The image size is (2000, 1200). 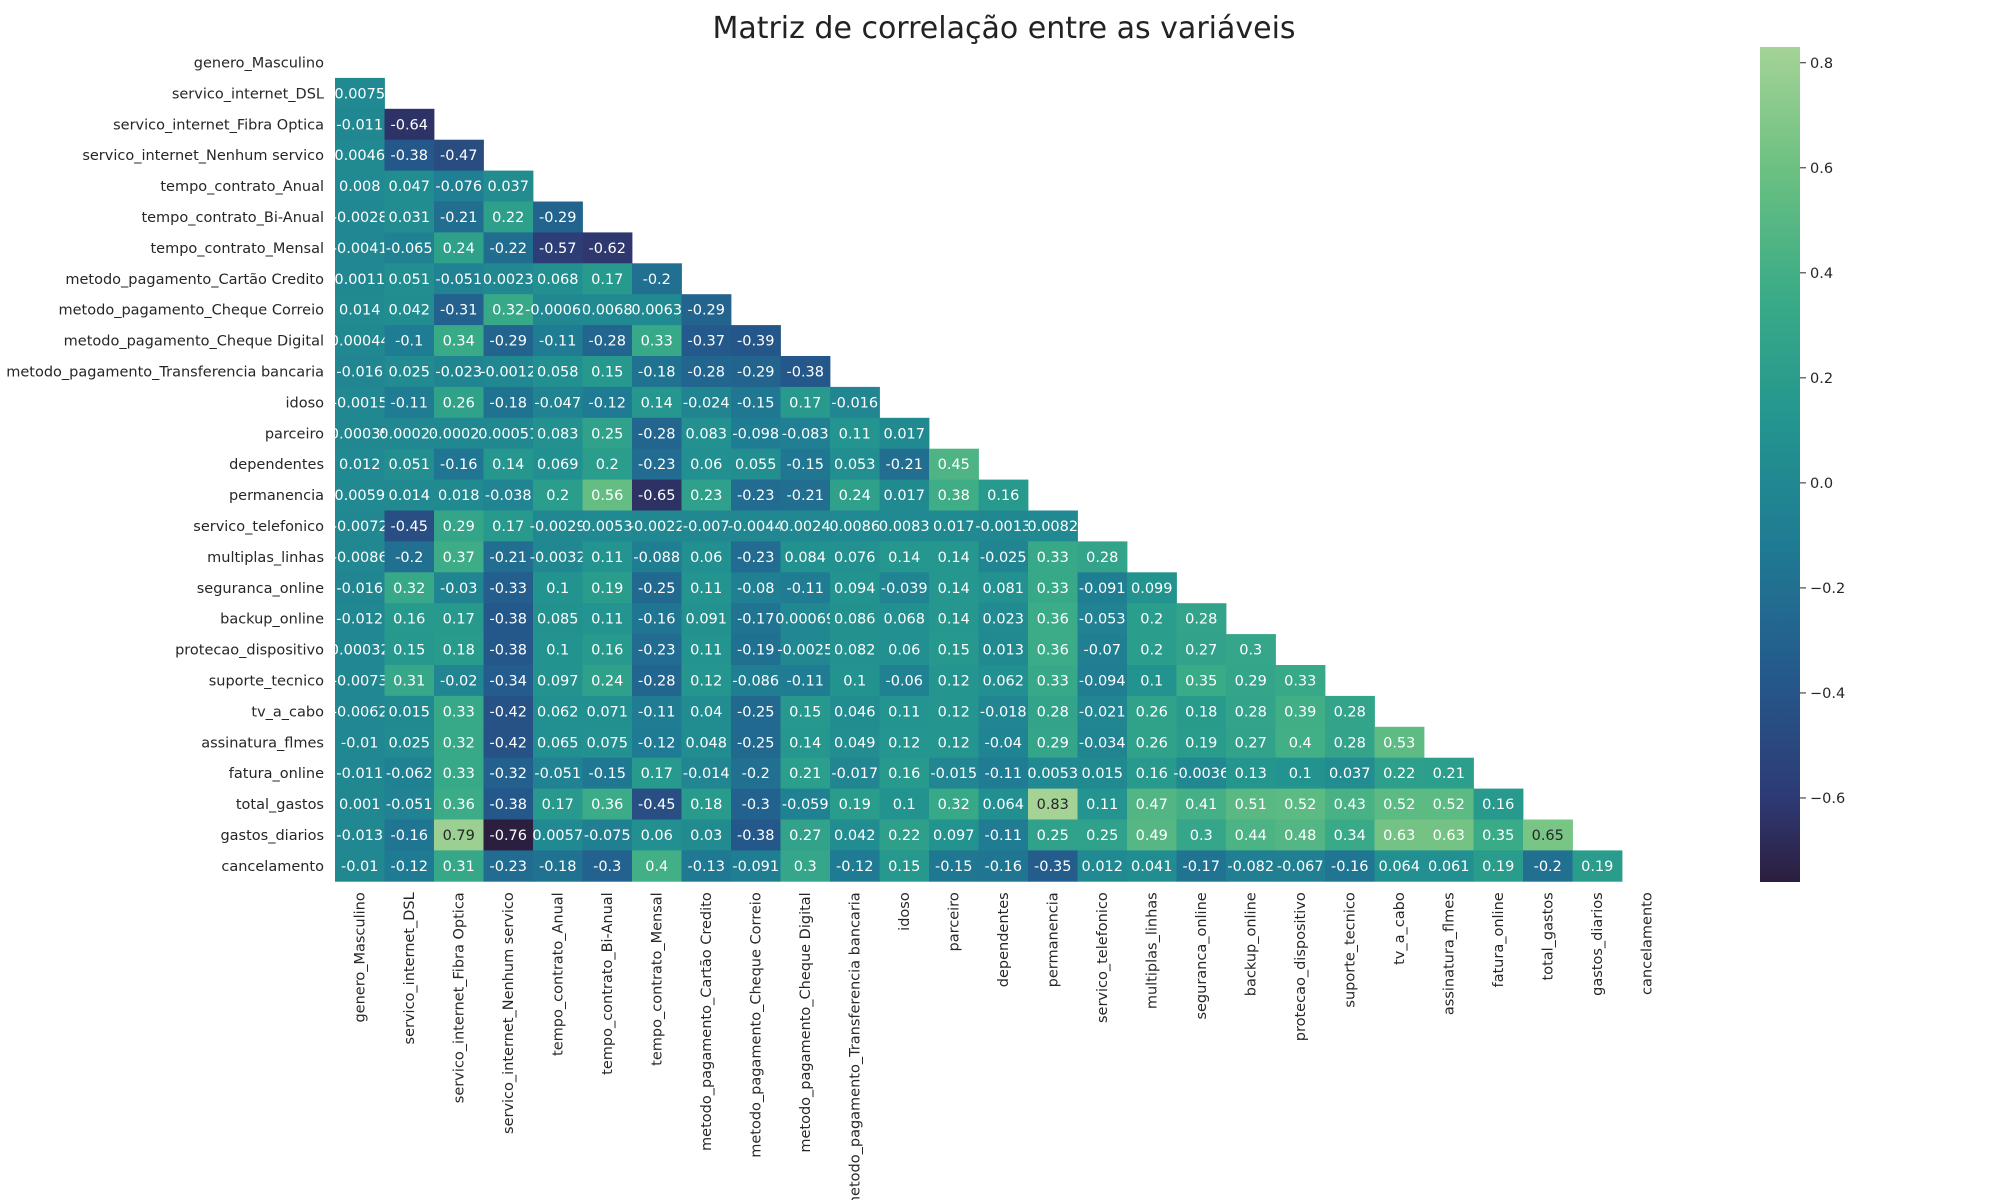 I want to click on cell-value-label: 0.19, so click(x=1597, y=867).